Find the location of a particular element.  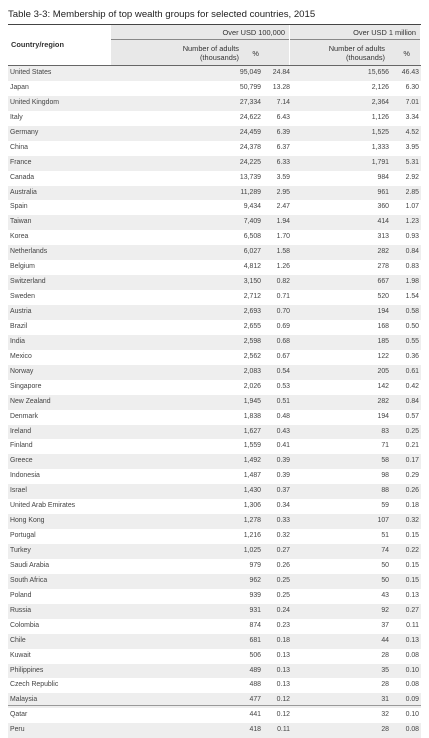

adults-1m-cell: 360 is located at coordinates (383, 207).